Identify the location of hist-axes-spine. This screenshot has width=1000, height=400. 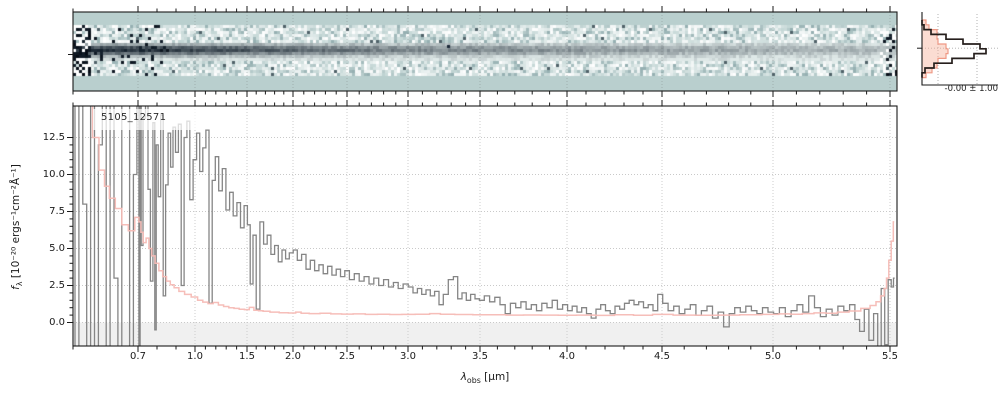
(959, 49).